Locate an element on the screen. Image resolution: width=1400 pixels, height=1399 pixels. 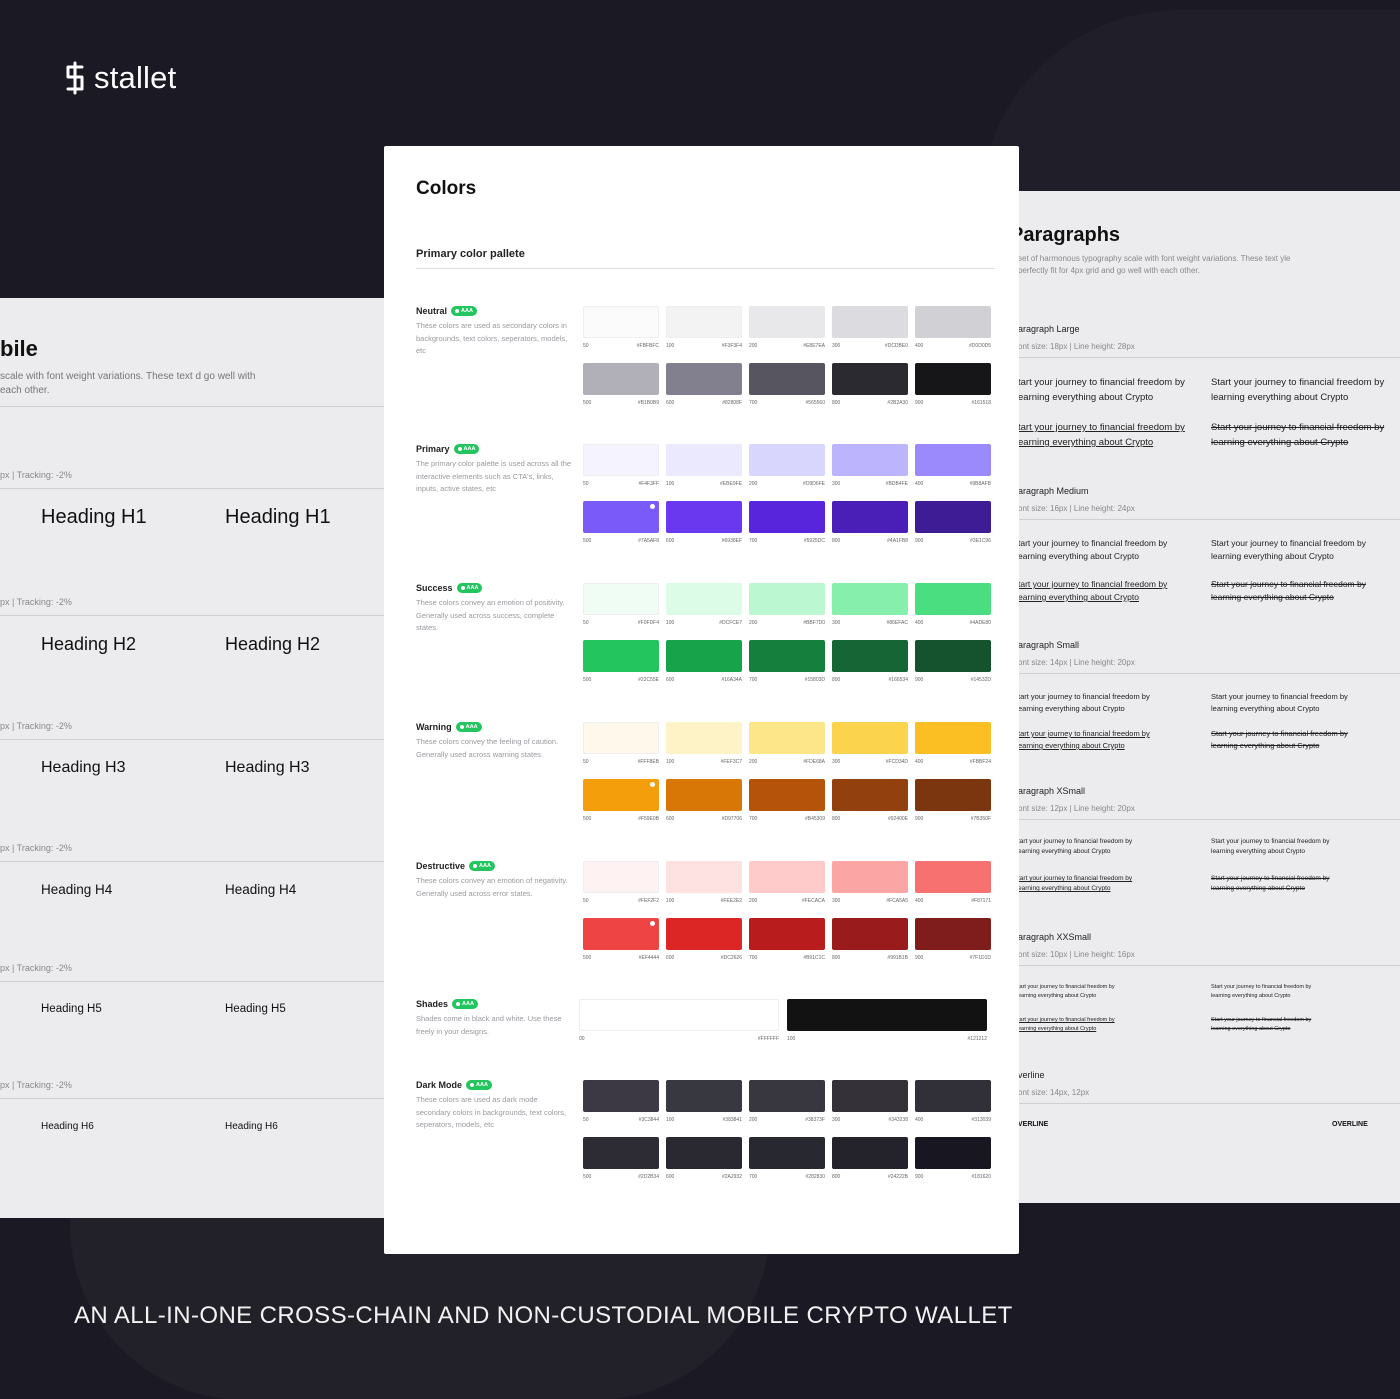
swatch-hex: #2A2932 is located at coordinates (731, 1177).